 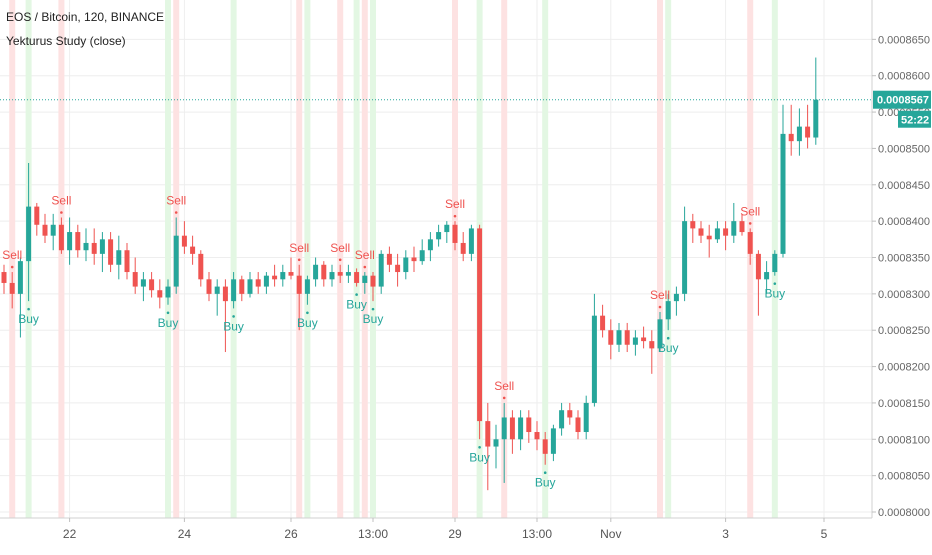 I want to click on buy-band, so click(x=168, y=259).